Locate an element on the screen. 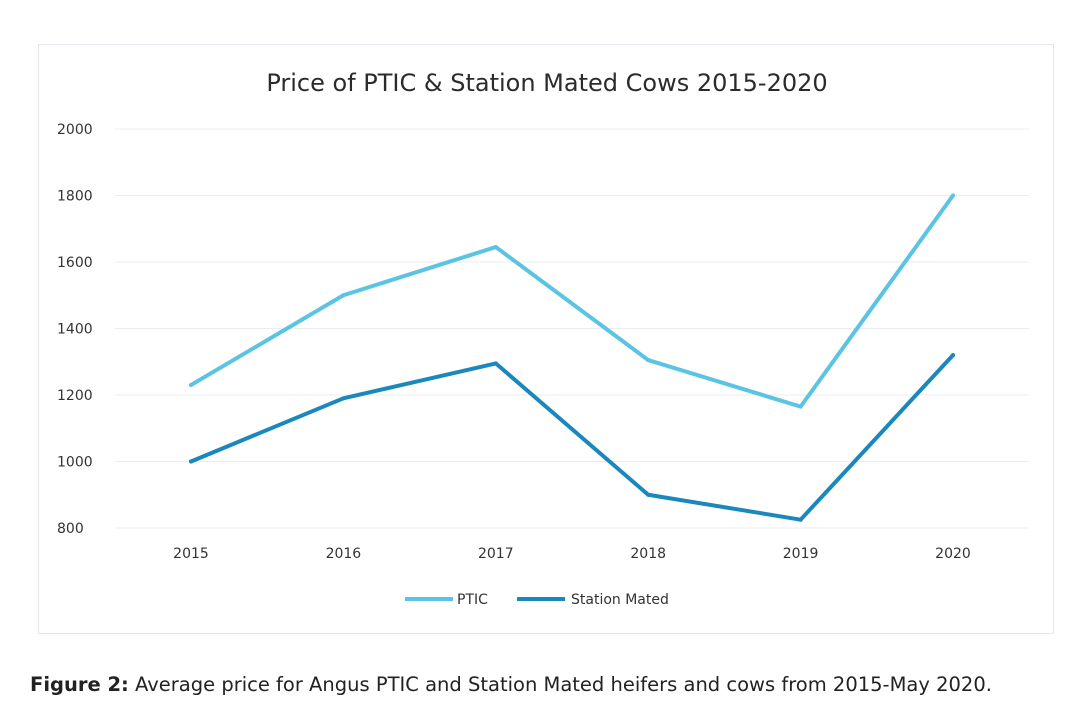  x-tick-label: 2017 is located at coordinates (496, 554).